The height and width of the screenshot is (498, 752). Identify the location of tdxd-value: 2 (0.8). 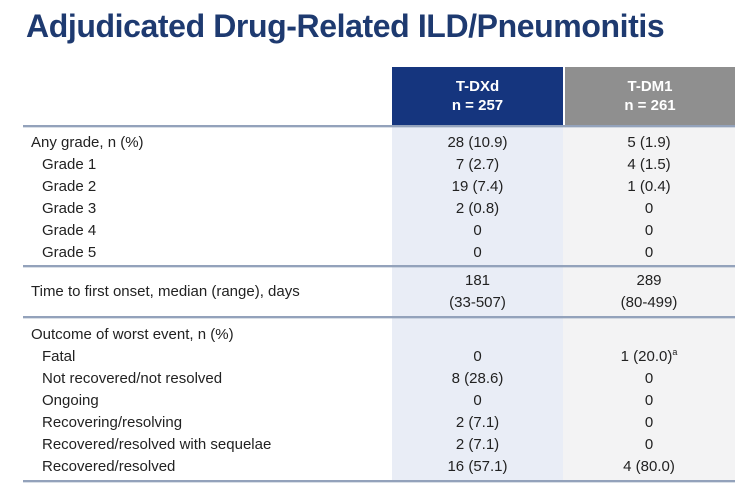
(477, 208).